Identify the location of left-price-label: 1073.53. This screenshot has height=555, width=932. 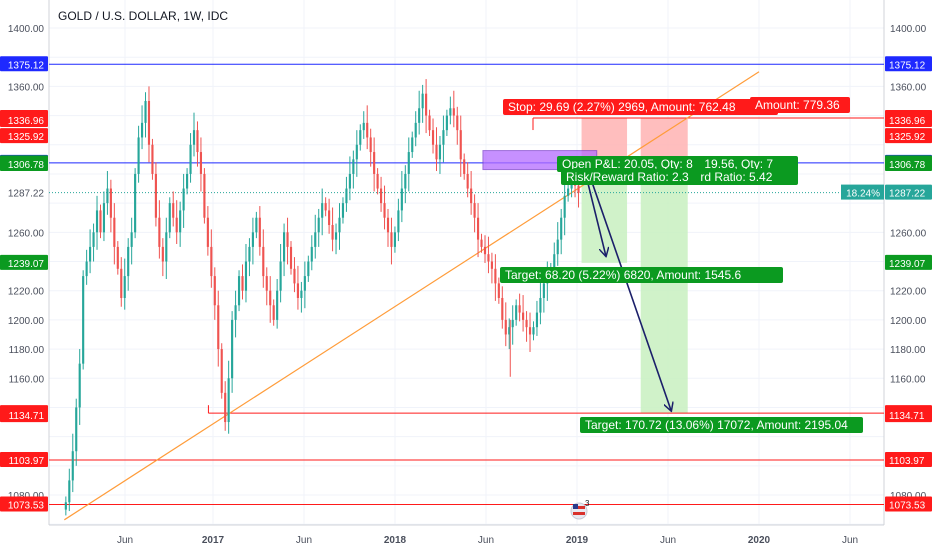
(26, 505).